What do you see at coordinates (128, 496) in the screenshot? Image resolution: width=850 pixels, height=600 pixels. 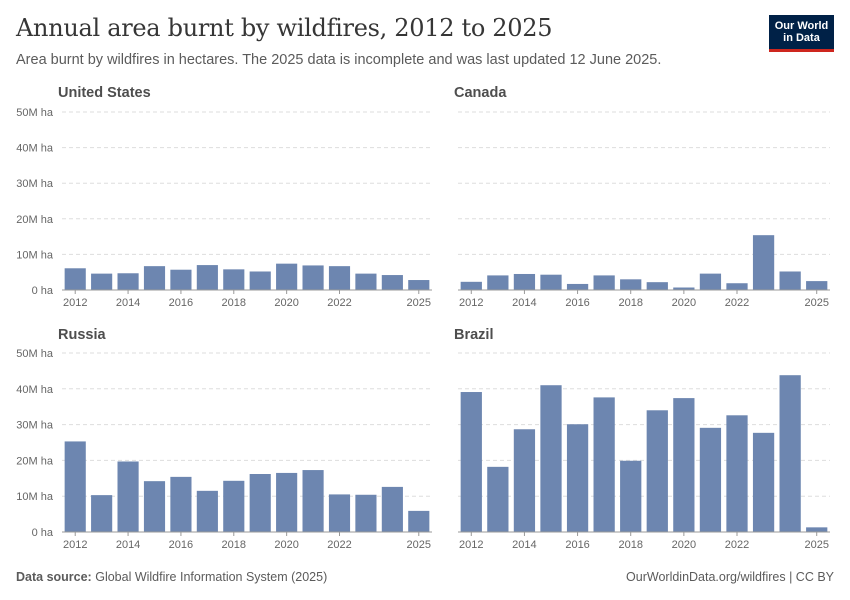 I see `bar-russia-2014` at bounding box center [128, 496].